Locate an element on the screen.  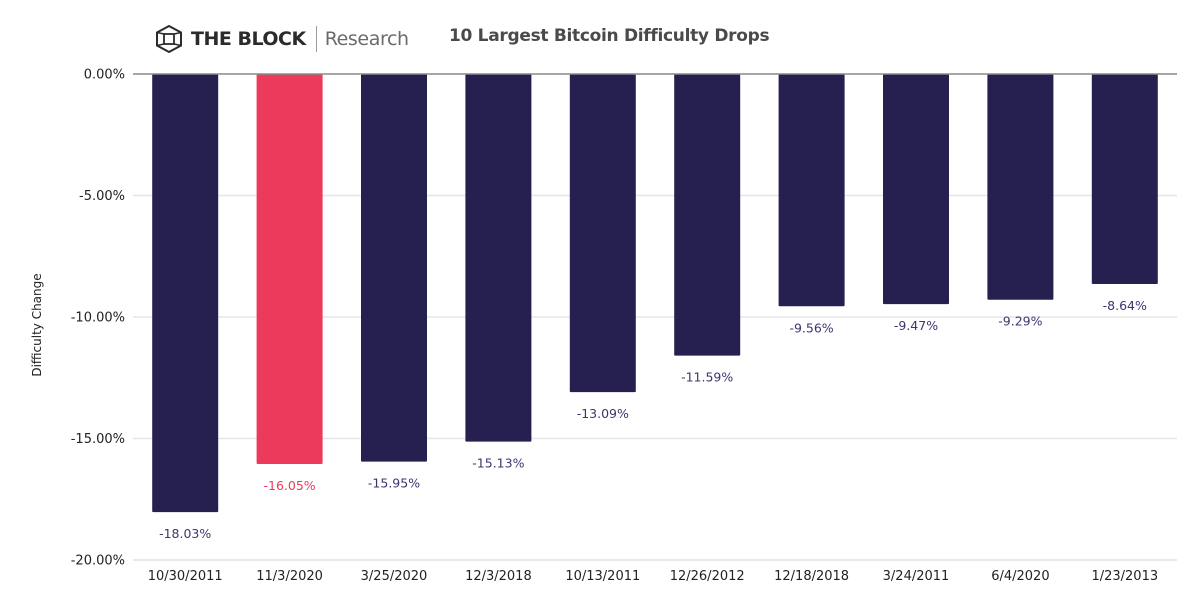
data-label: -9.47% is located at coordinates (916, 325).